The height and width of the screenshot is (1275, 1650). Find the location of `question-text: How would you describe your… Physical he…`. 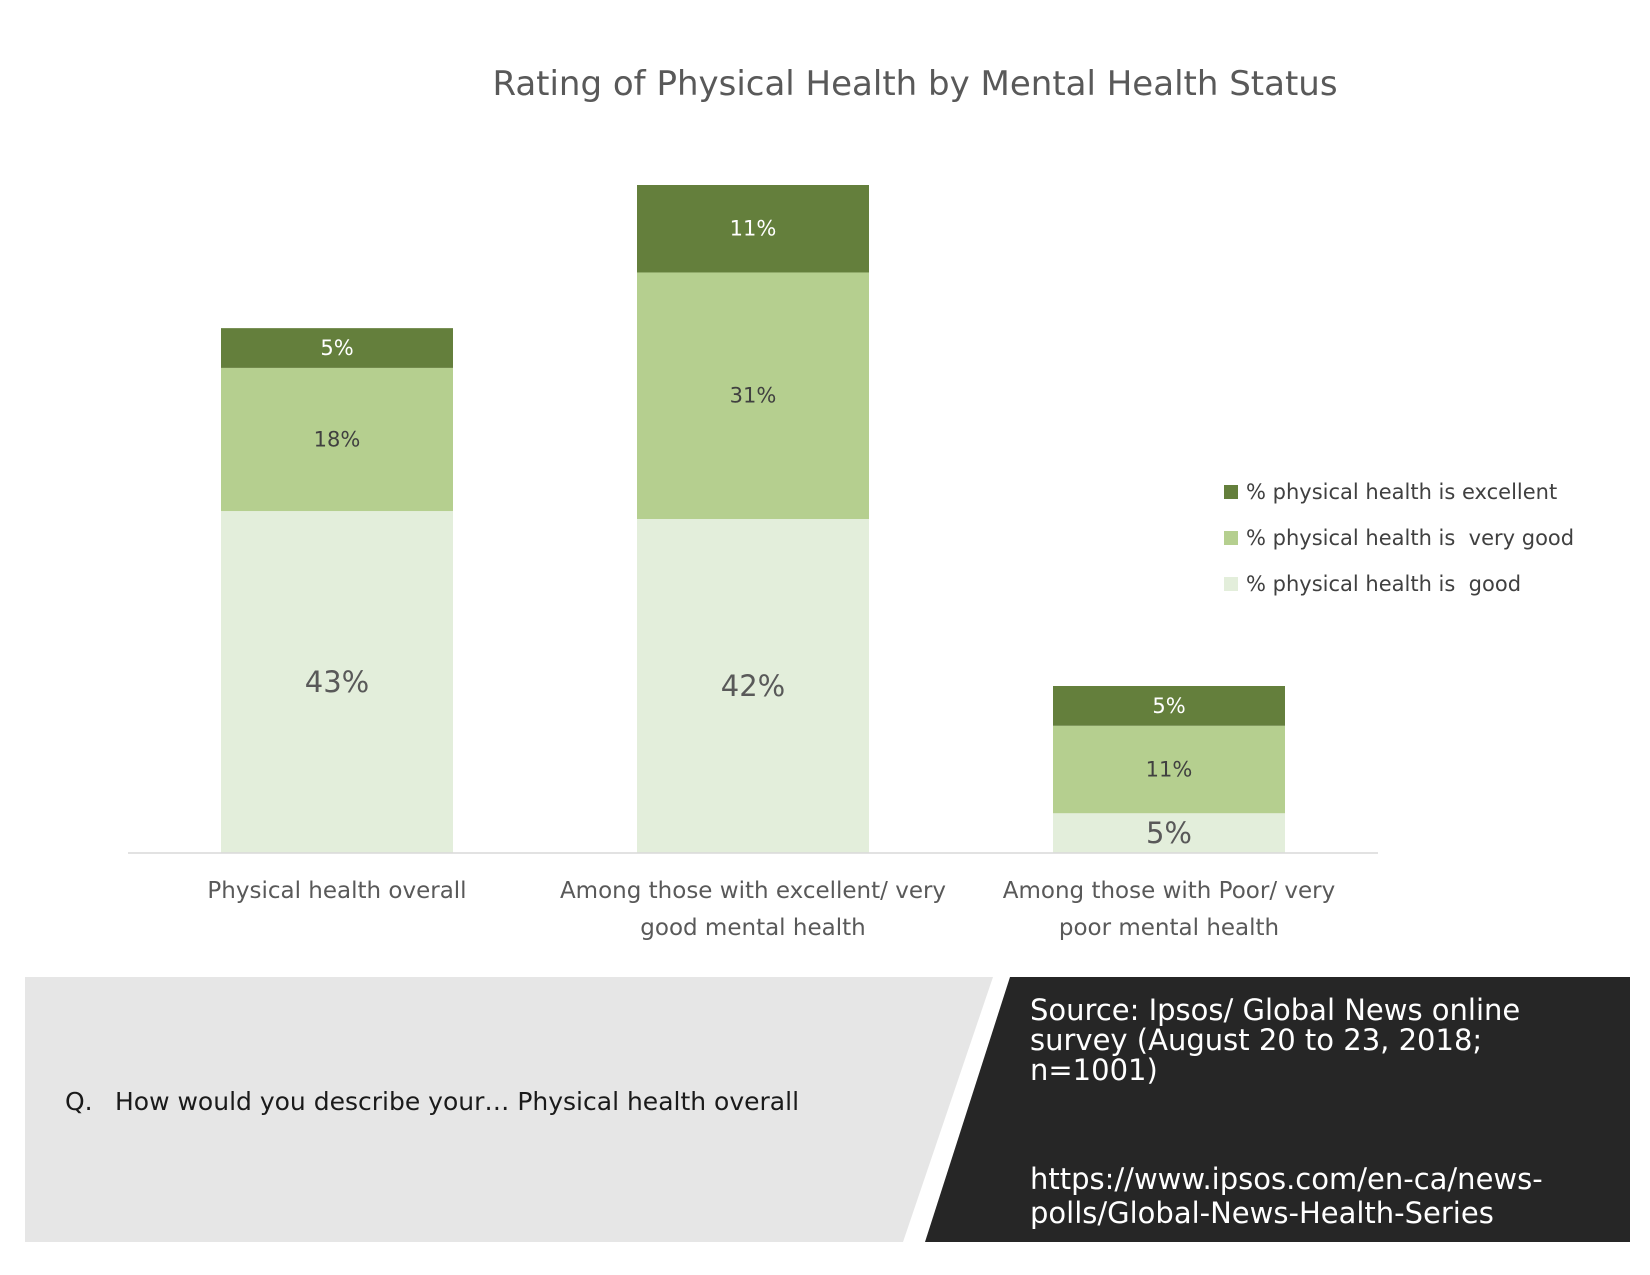

question-text: How would you describe your… Physical he… is located at coordinates (457, 1101).